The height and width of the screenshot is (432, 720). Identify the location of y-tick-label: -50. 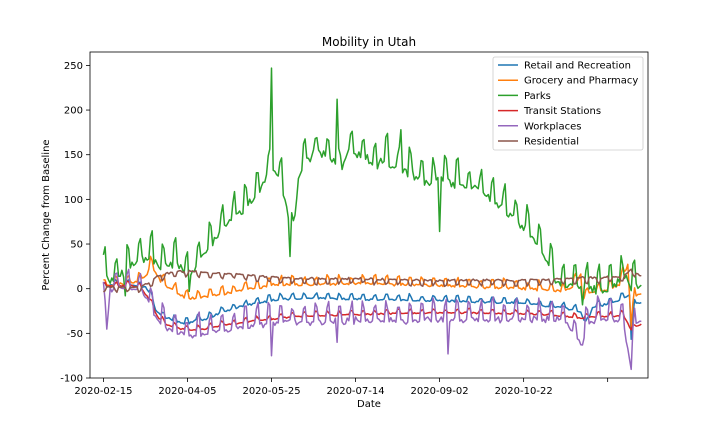
(75, 334).